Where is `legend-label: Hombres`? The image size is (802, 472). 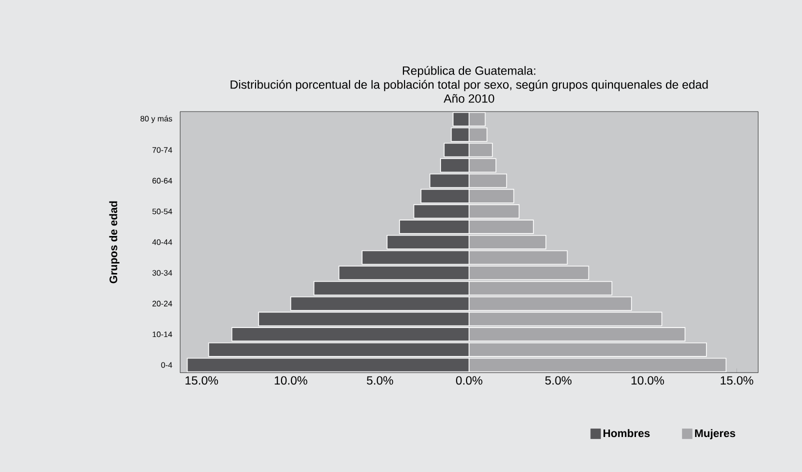 legend-label: Hombres is located at coordinates (627, 432).